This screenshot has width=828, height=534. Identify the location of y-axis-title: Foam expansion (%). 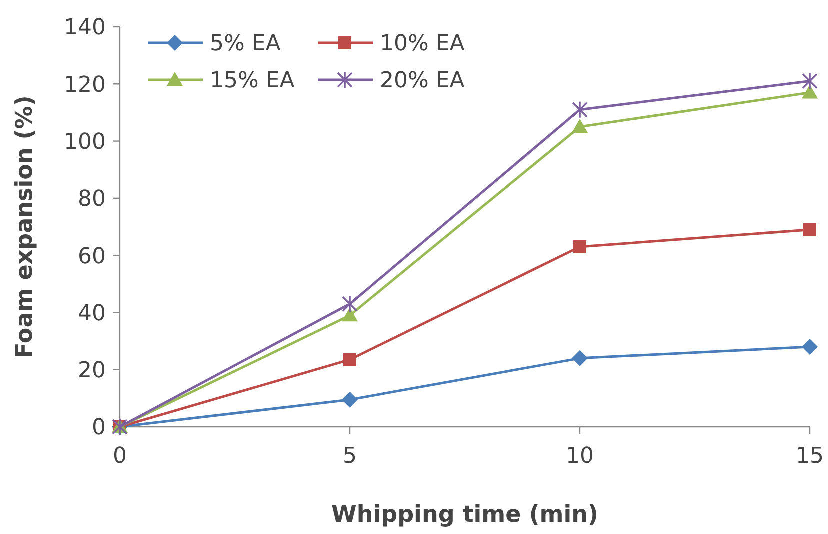
(25, 227).